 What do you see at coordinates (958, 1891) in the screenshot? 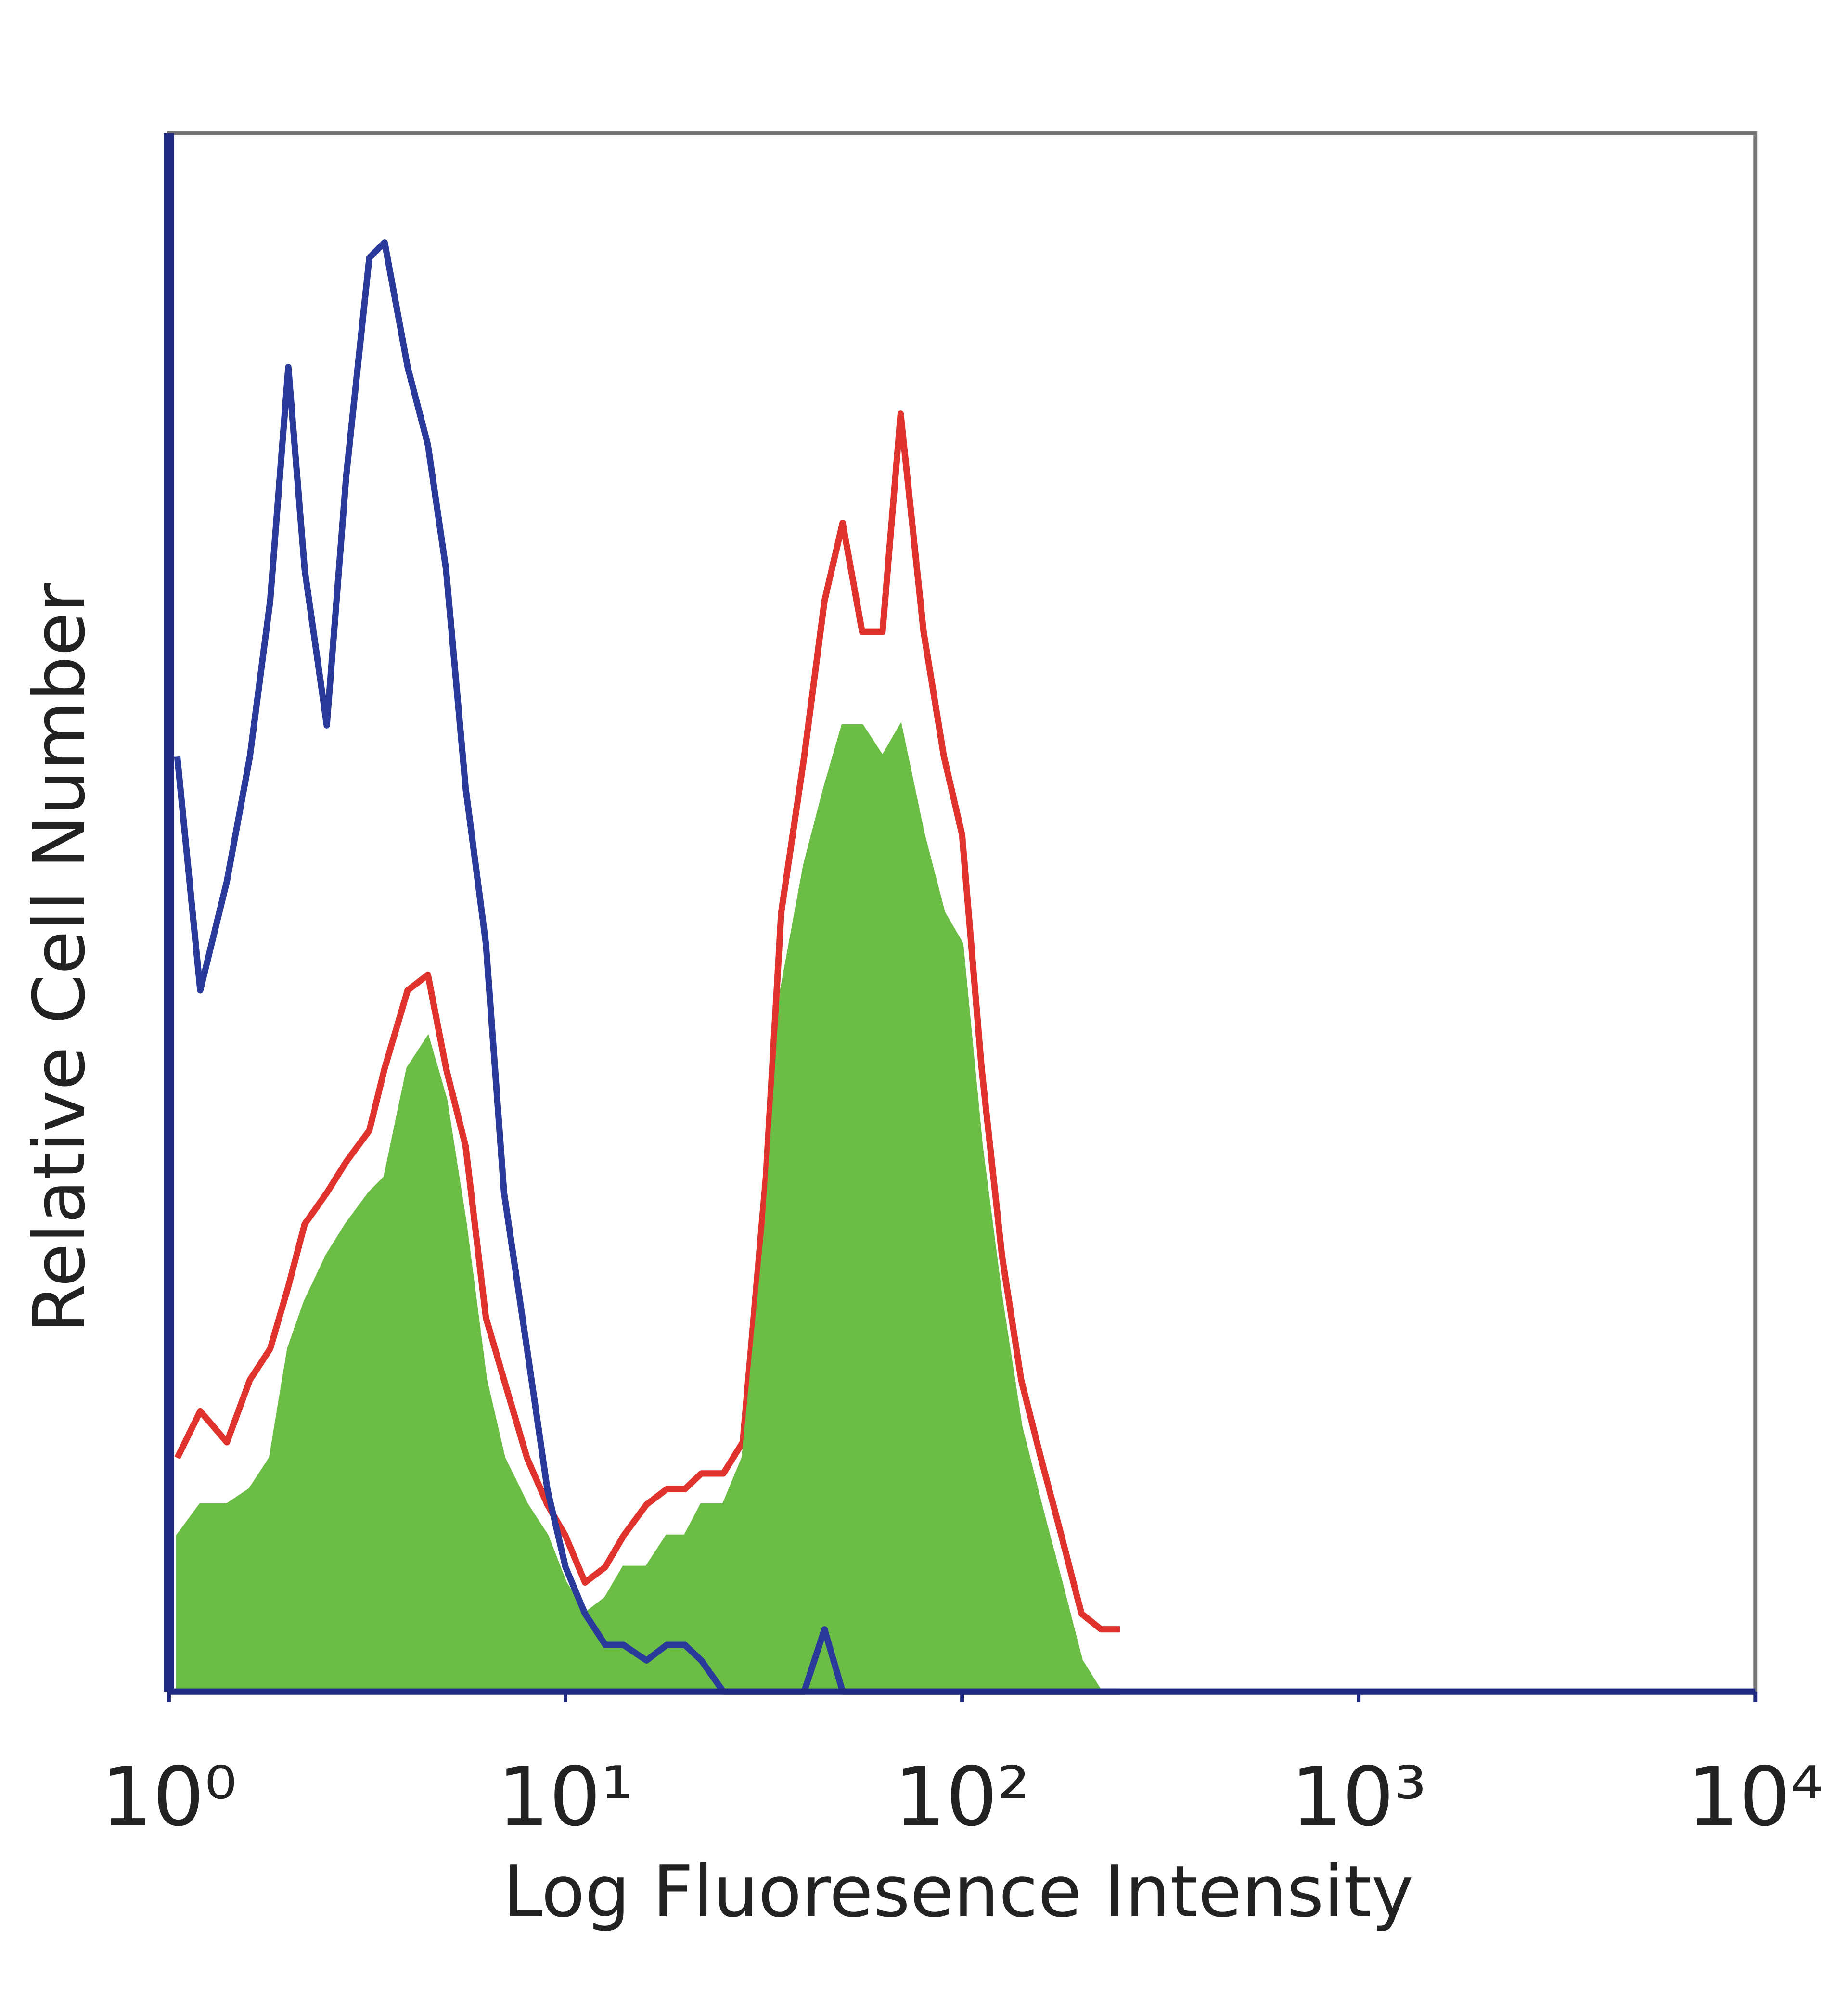
I see `x-axis-label: Log Fluoresence Intensity` at bounding box center [958, 1891].